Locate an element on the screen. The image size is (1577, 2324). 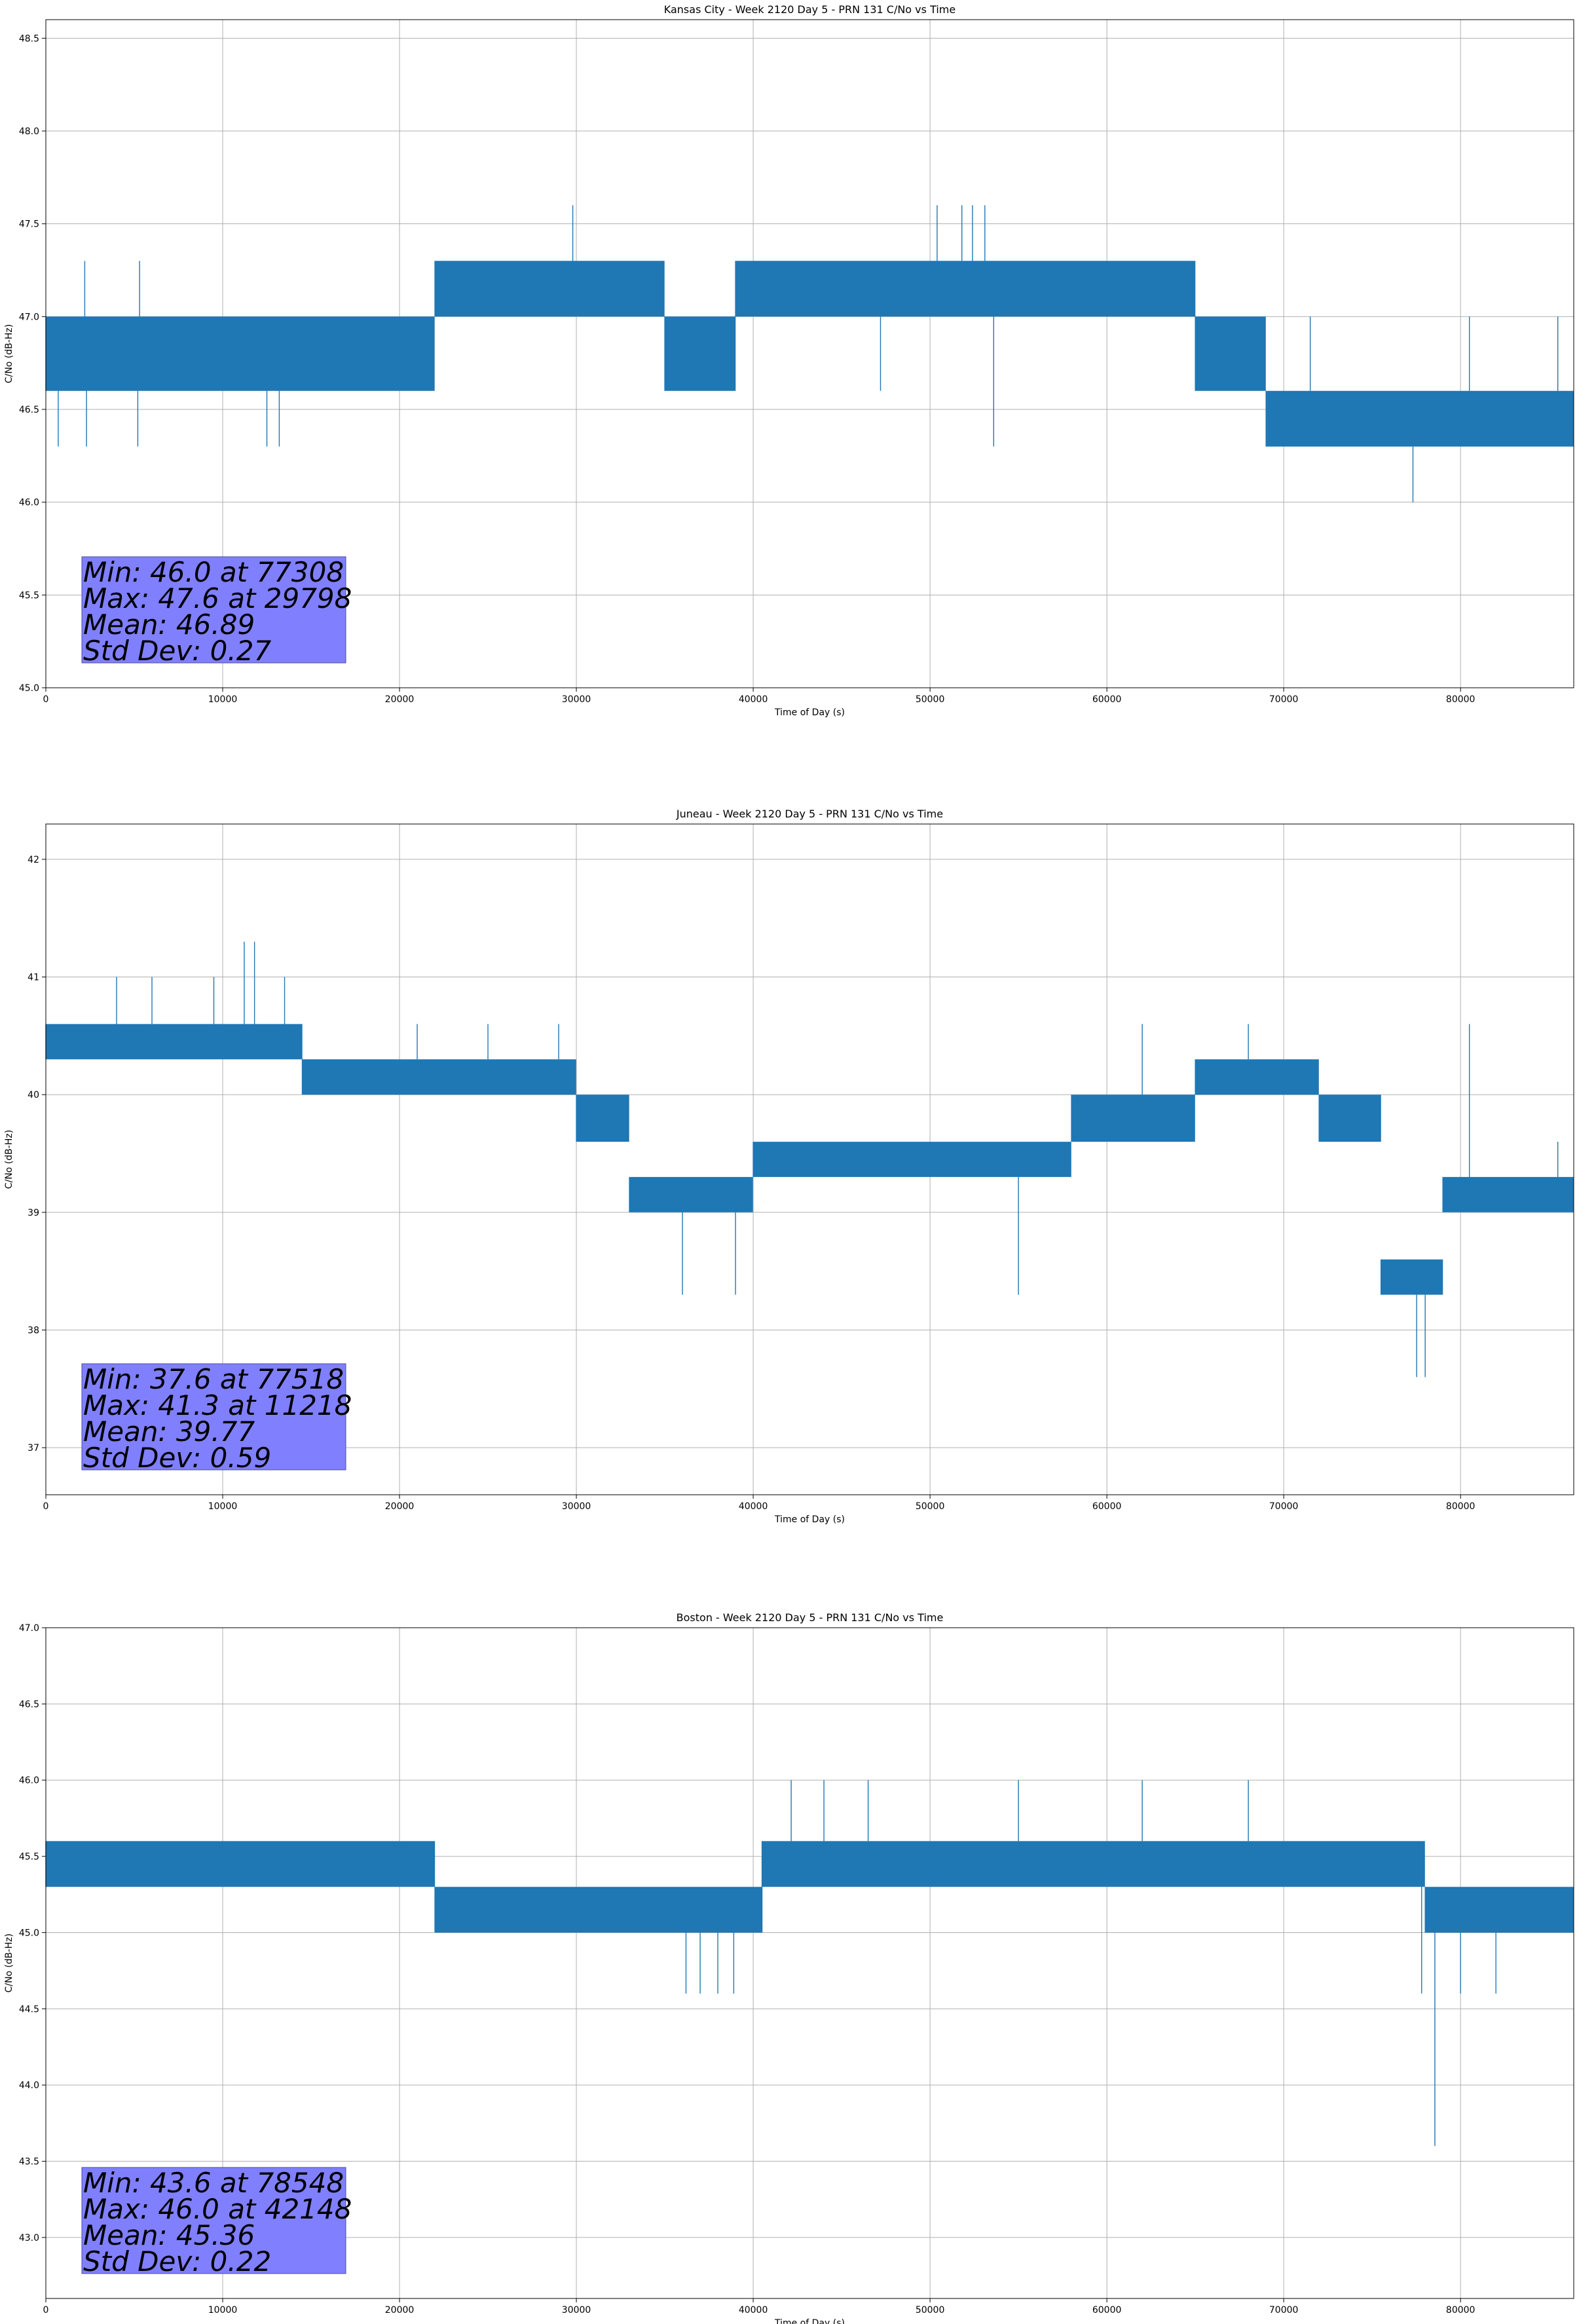
y-tick-label: 38 is located at coordinates (33, 1330).